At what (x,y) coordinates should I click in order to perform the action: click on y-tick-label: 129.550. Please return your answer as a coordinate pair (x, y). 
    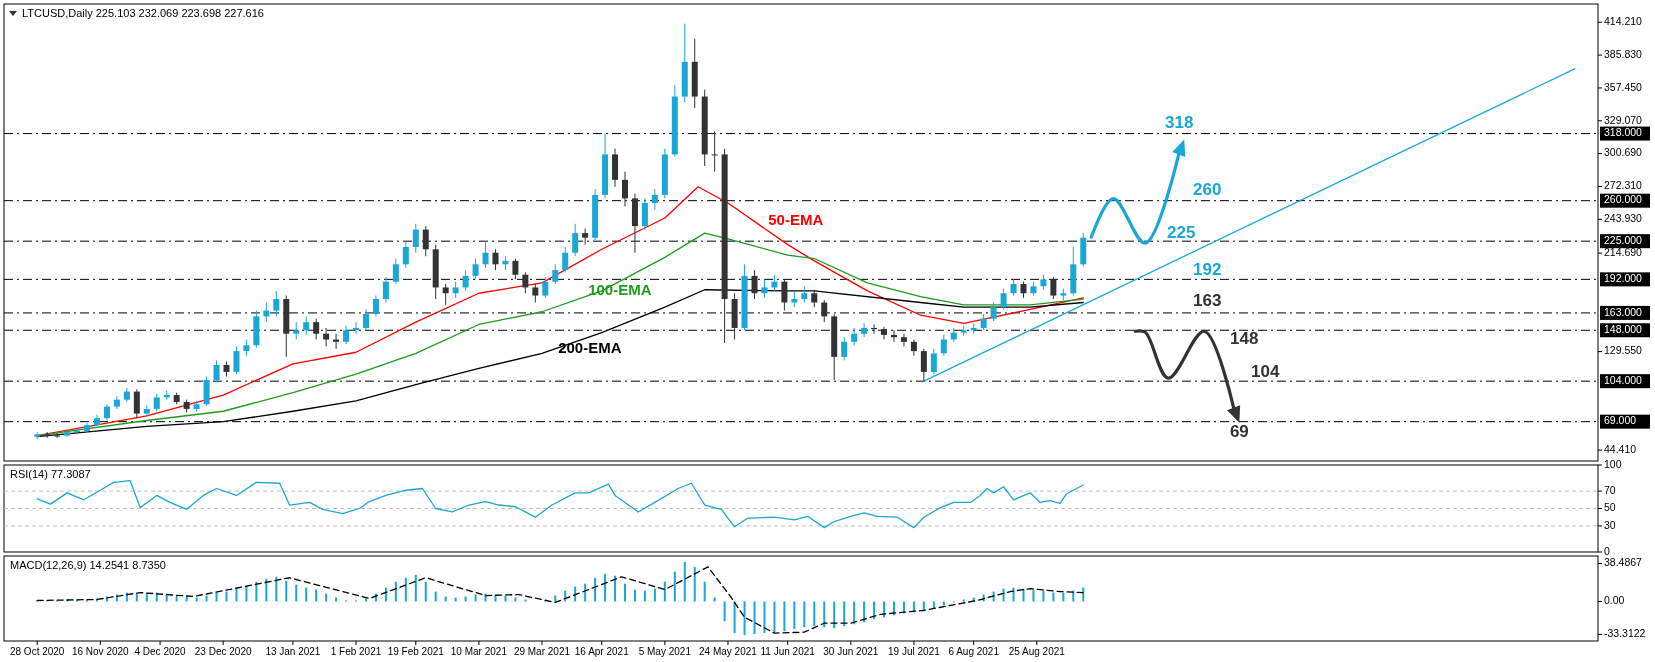
    Looking at the image, I should click on (1623, 350).